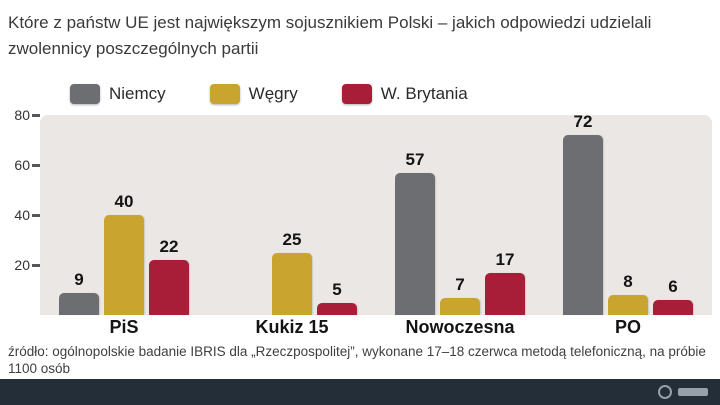 This screenshot has width=720, height=405. I want to click on bar-w-brytania-nowoczesna, so click(505, 293).